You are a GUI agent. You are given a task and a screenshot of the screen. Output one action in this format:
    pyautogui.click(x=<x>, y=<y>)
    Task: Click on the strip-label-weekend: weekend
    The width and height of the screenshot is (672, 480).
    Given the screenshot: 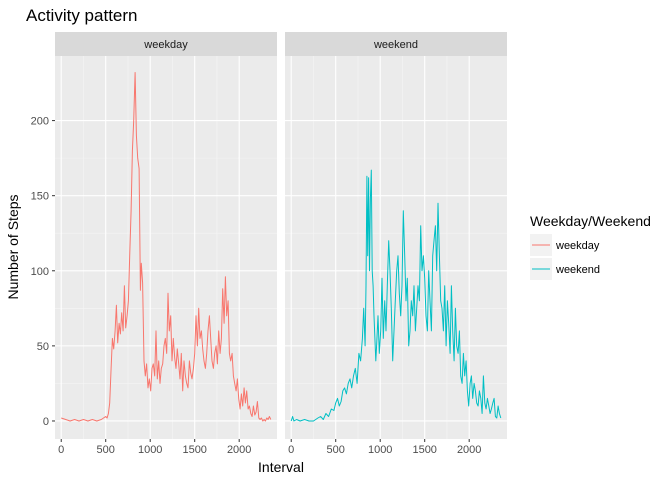 What is the action you would take?
    pyautogui.click(x=395, y=45)
    